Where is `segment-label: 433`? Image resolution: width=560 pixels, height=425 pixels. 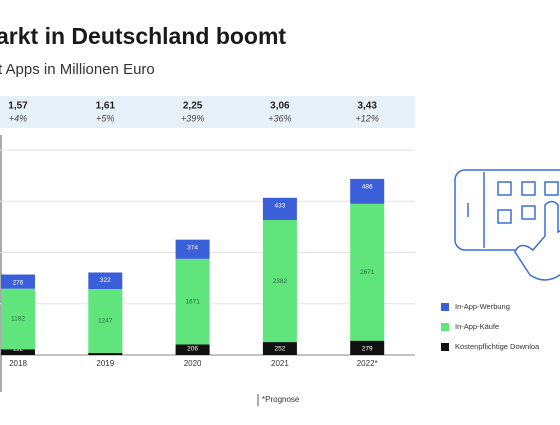
segment-label: 433 is located at coordinates (279, 206).